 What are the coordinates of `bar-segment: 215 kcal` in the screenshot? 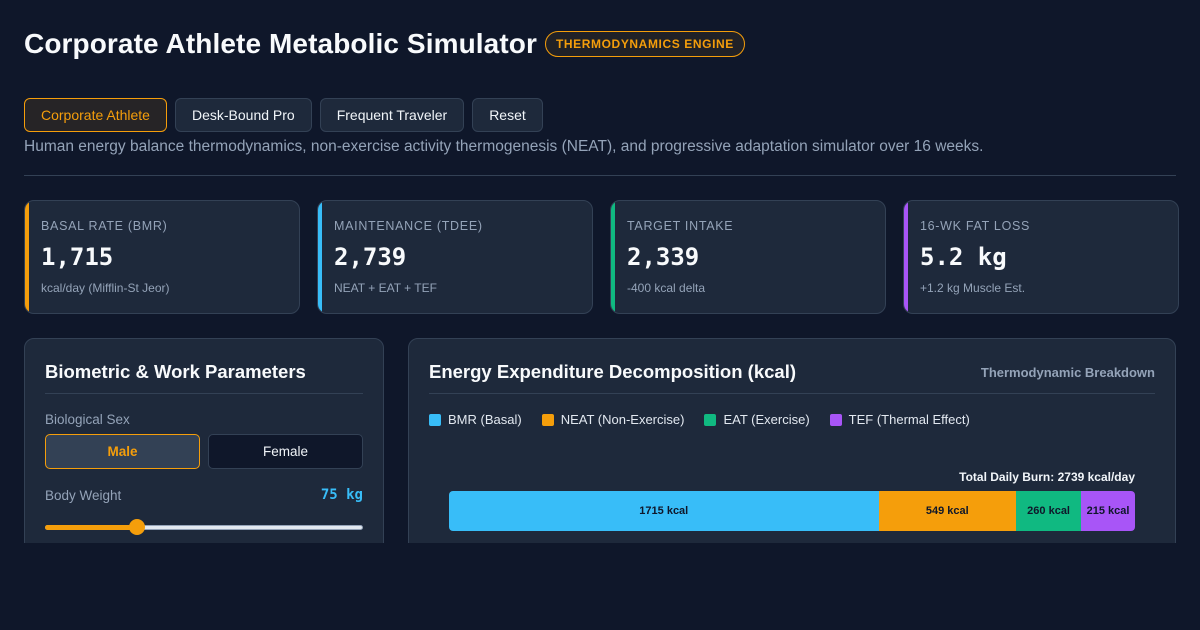 It's located at (1108, 511).